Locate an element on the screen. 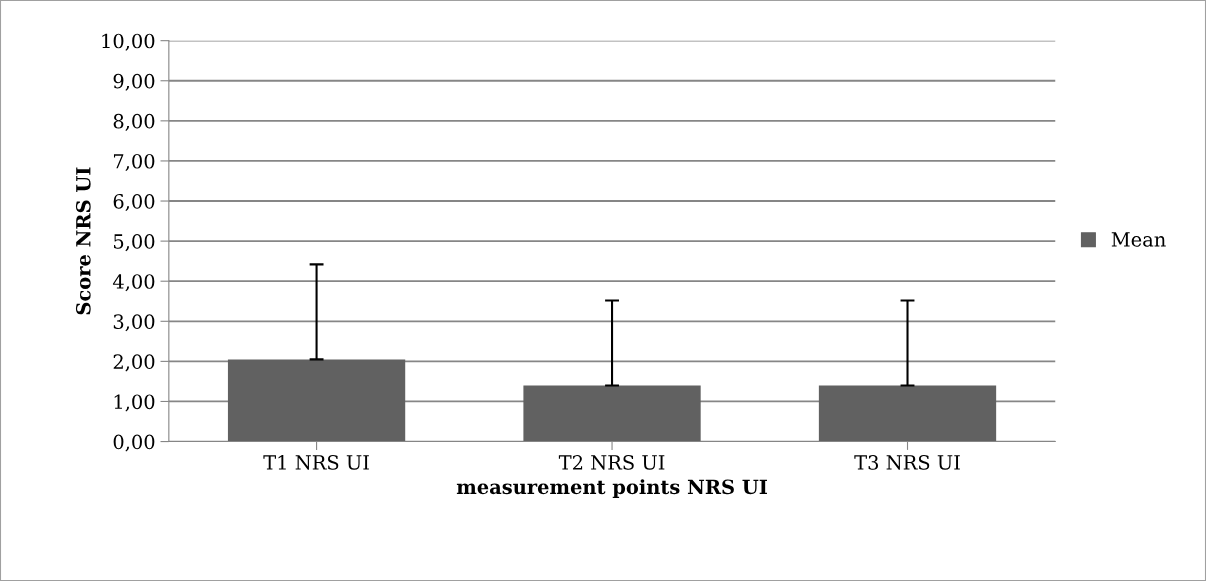  y-tick-label: 5,00 is located at coordinates (134, 243).